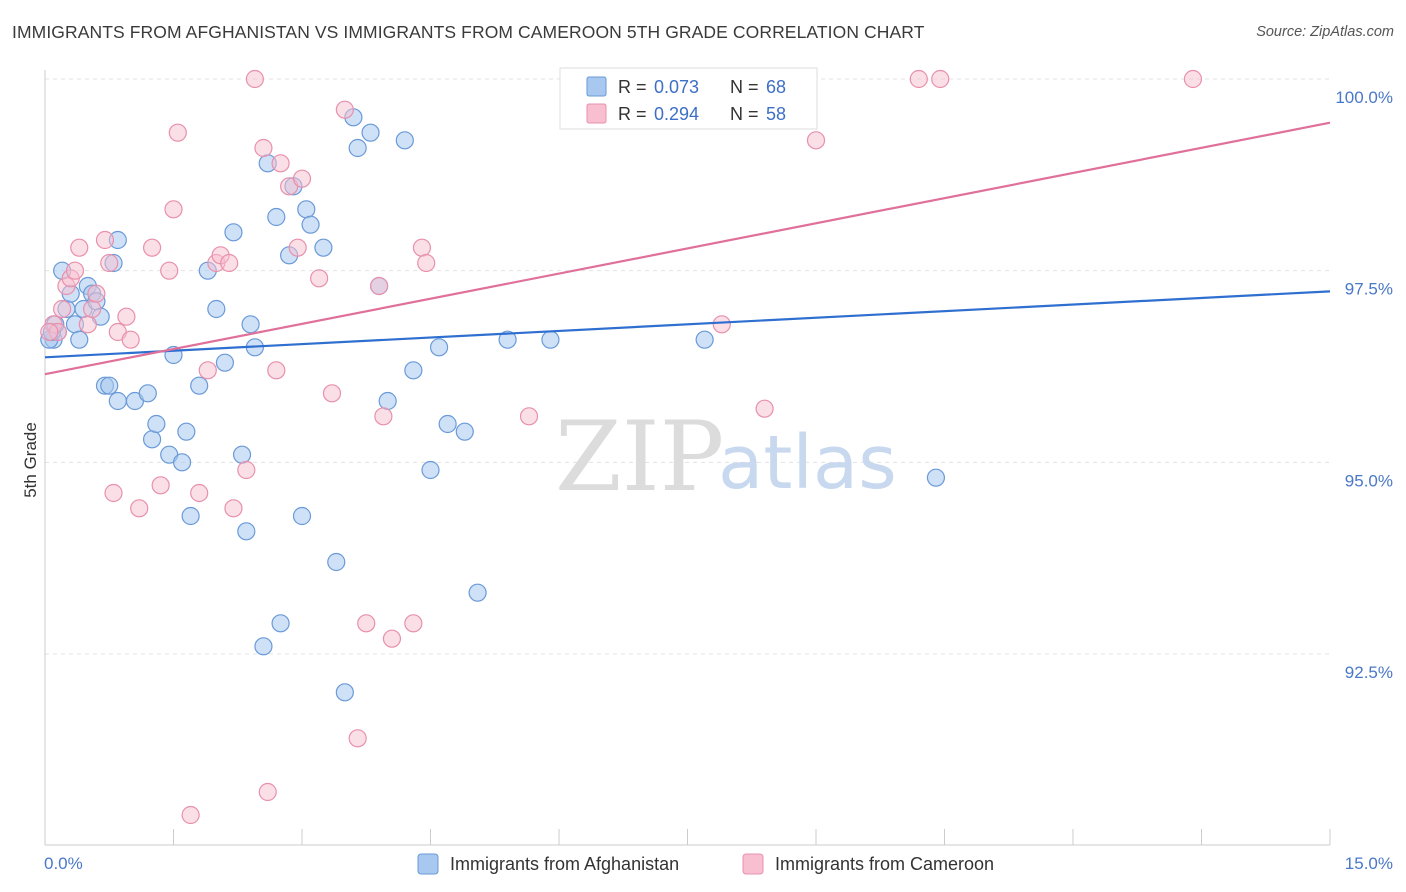 The height and width of the screenshot is (892, 1406). What do you see at coordinates (1369, 289) in the screenshot?
I see `y-tick-label: 97.5%` at bounding box center [1369, 289].